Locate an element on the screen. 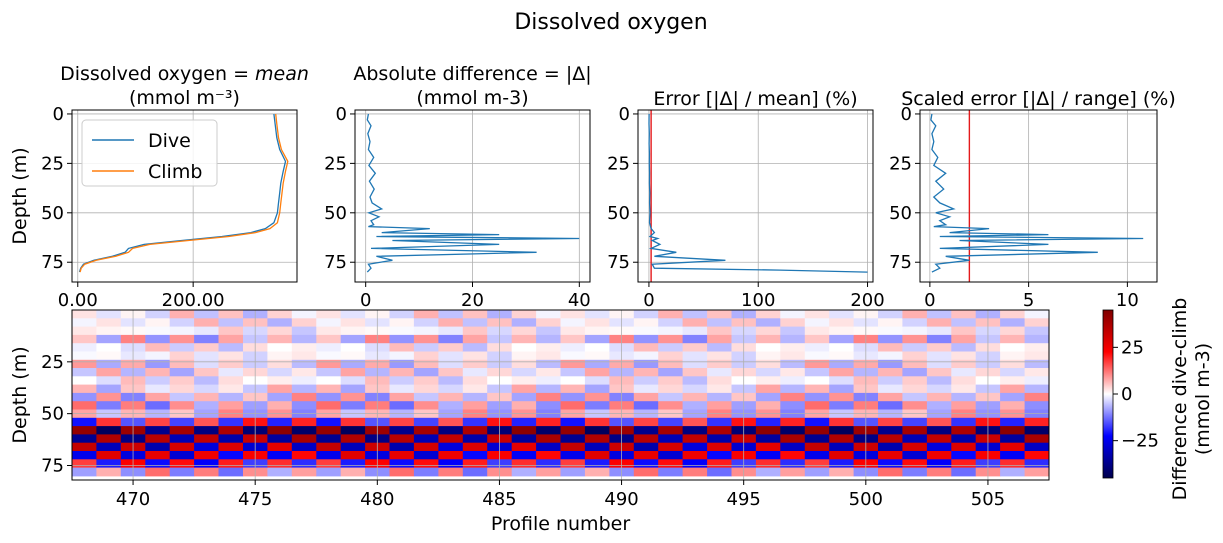  y-tick-label: 0 is located at coordinates (624, 114).